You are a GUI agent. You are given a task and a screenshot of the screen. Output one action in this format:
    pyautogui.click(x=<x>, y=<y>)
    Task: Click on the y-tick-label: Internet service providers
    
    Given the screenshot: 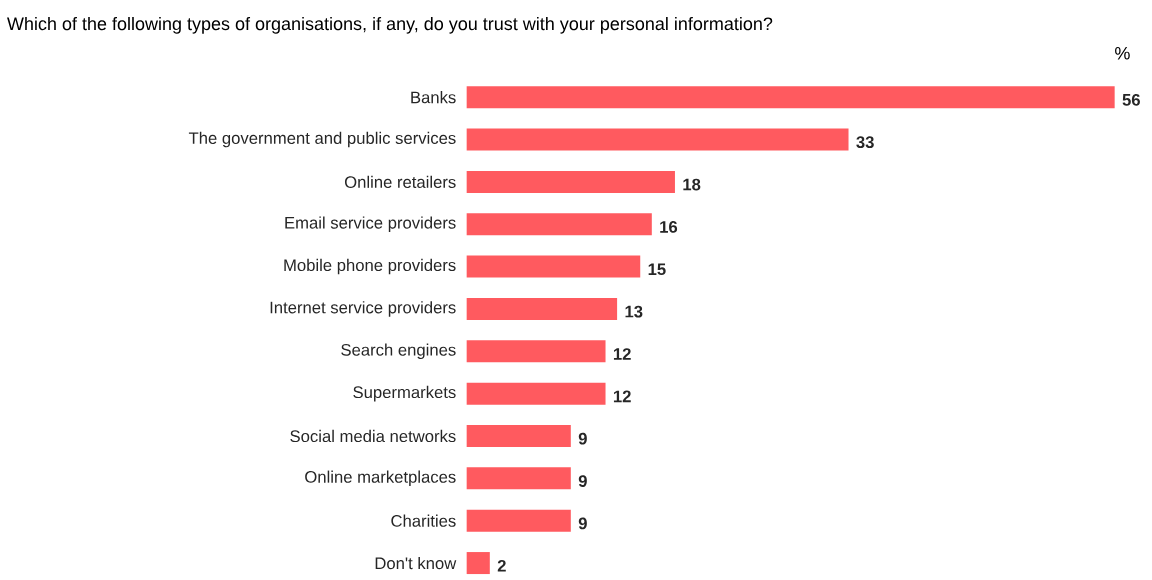 What is the action you would take?
    pyautogui.click(x=363, y=309)
    